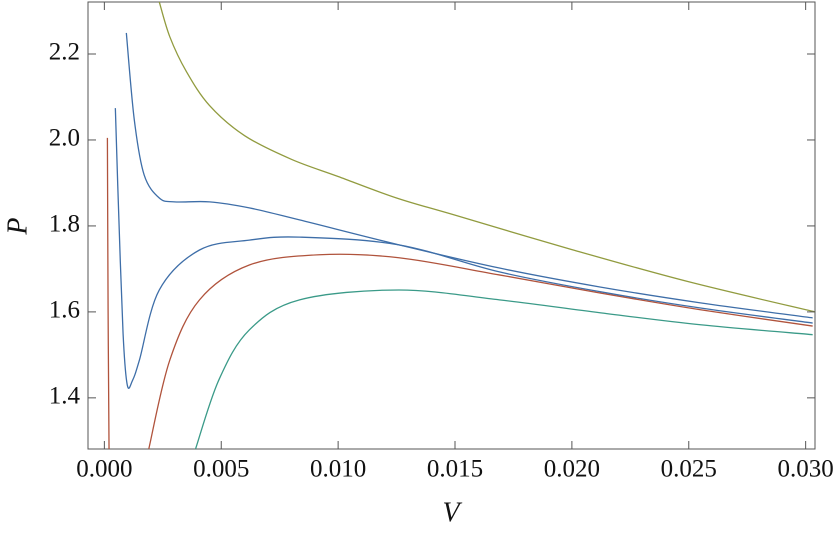  I want to click on x-tick-label: 0.005, so click(221, 469).